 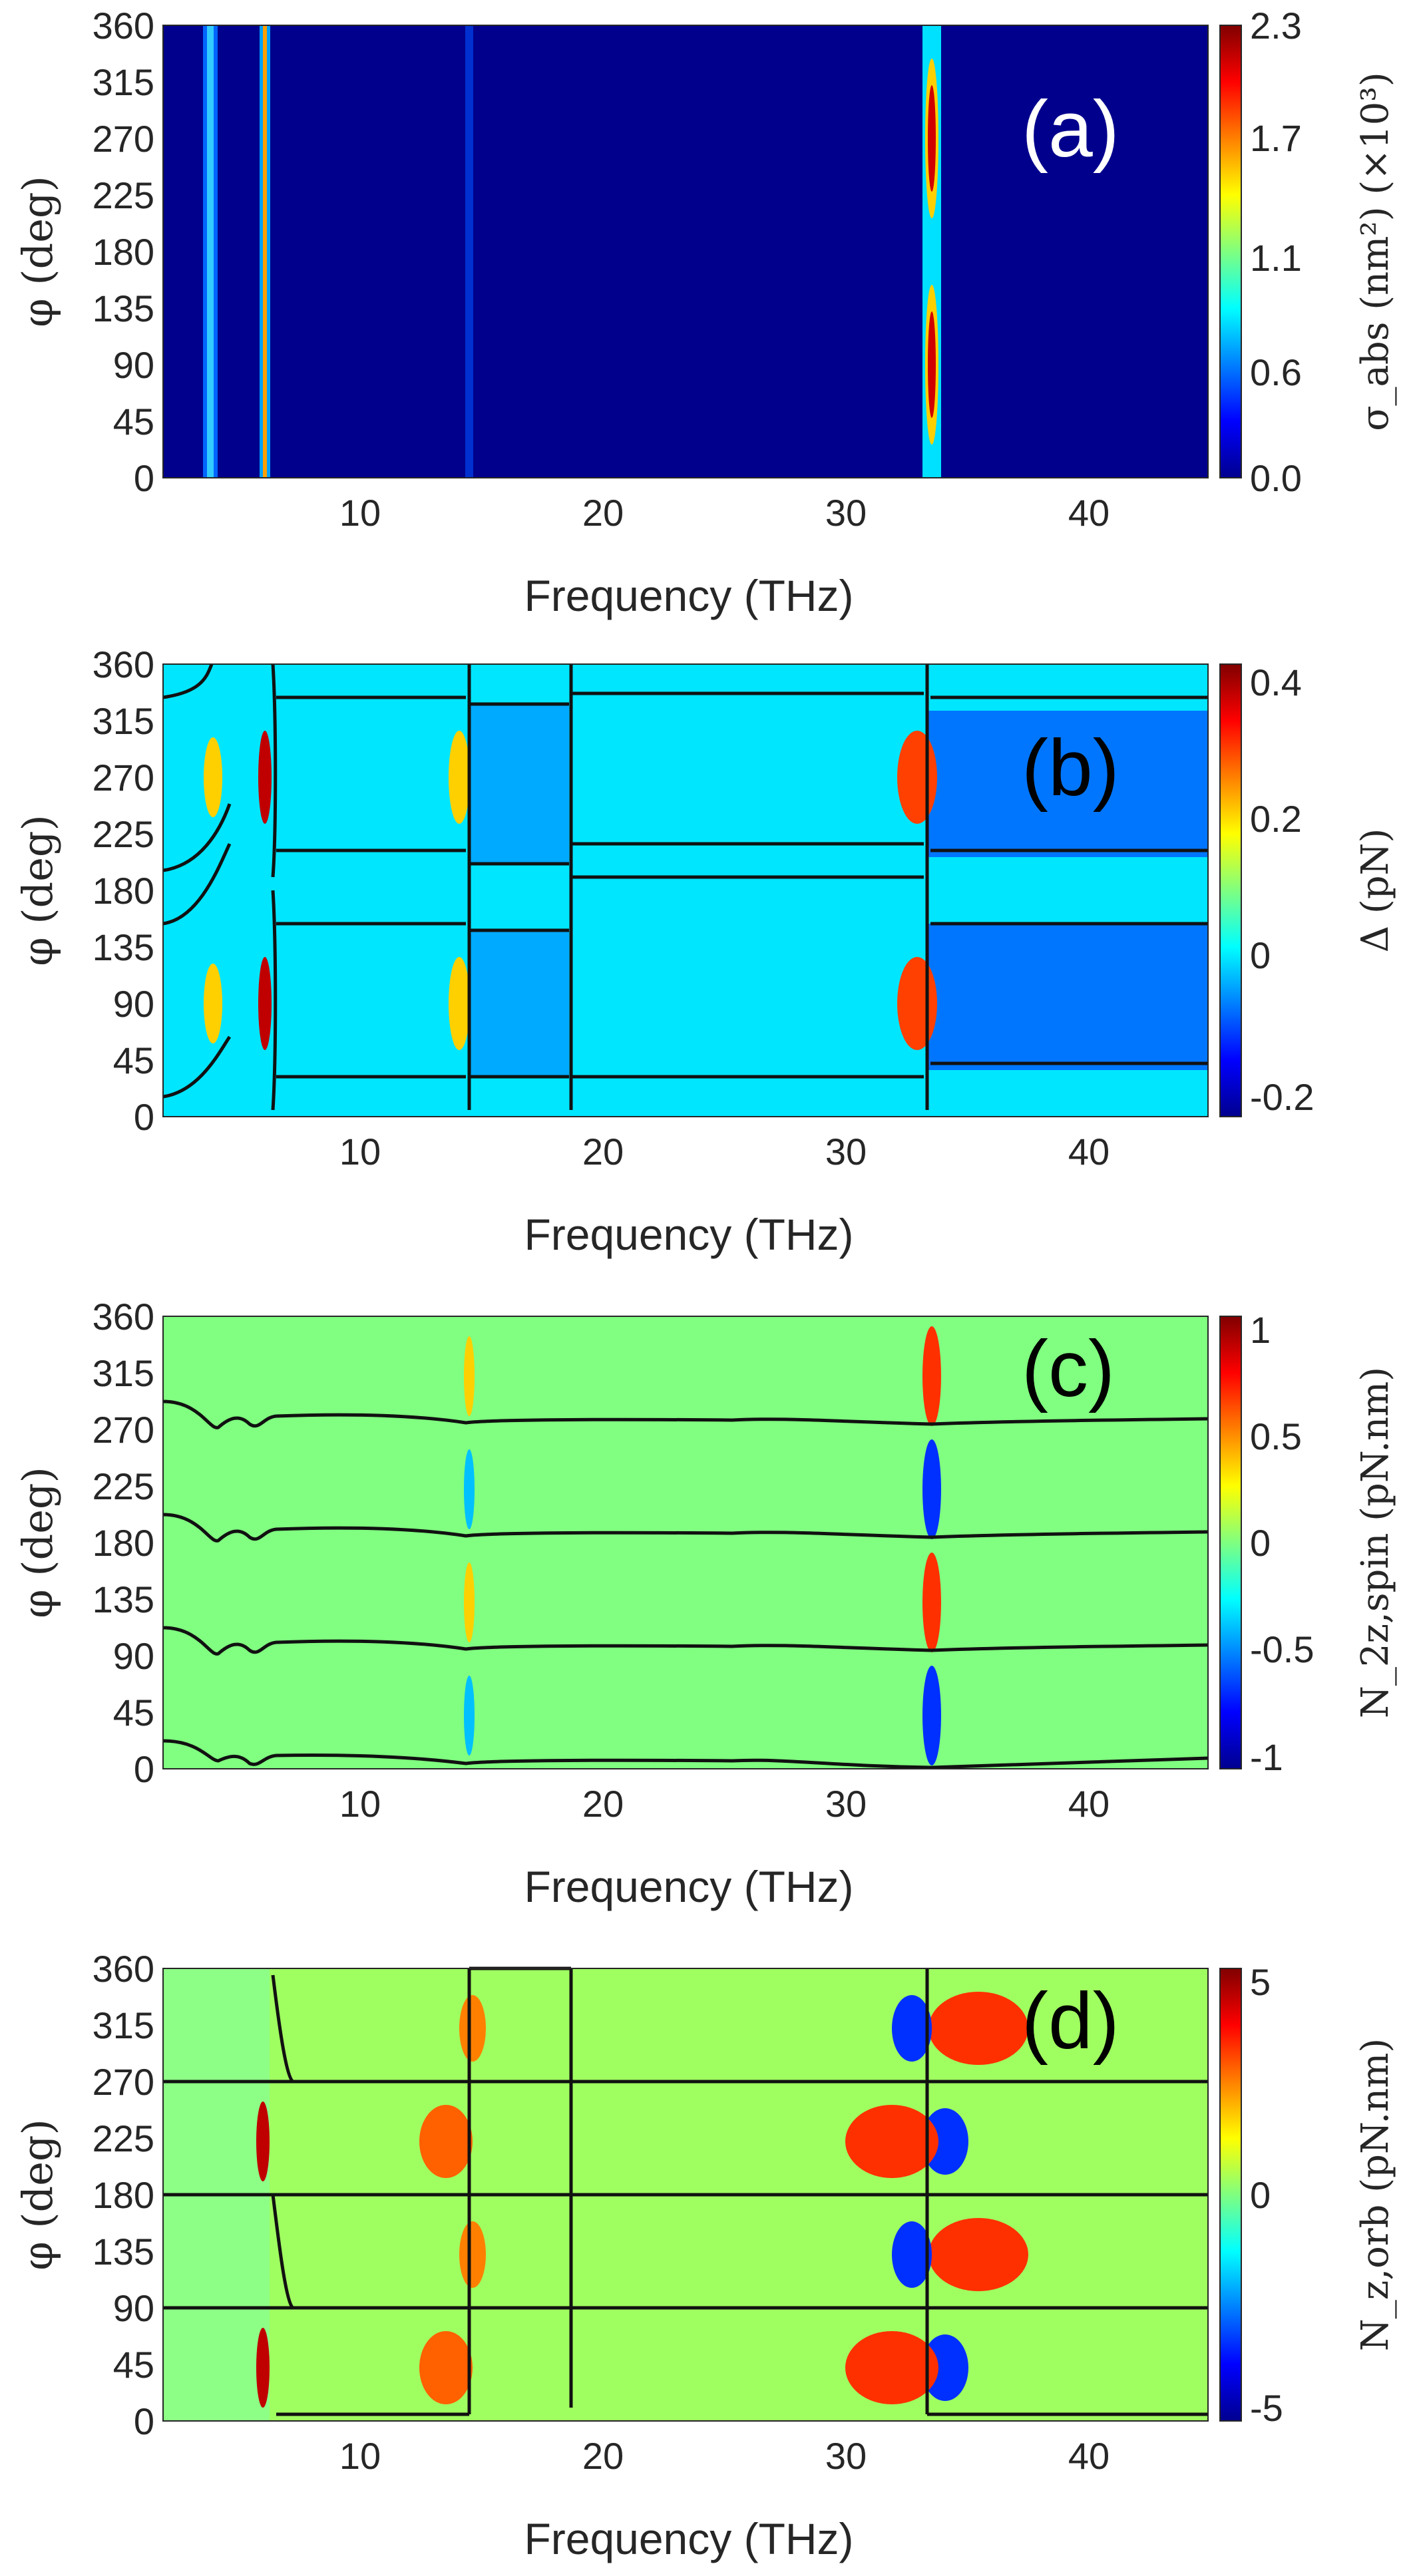 What do you see at coordinates (1375, 890) in the screenshot?
I see `colorbar-label: Δ (pN)` at bounding box center [1375, 890].